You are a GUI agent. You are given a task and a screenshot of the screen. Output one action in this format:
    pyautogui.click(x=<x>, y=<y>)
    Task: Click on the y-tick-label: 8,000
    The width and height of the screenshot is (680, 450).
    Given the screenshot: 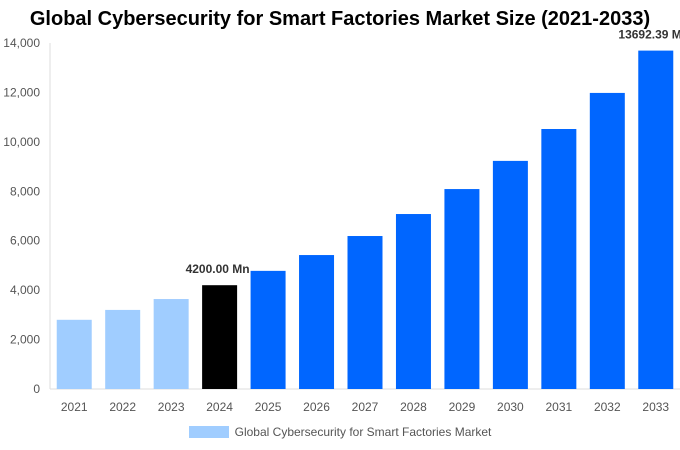 What is the action you would take?
    pyautogui.click(x=25, y=191)
    